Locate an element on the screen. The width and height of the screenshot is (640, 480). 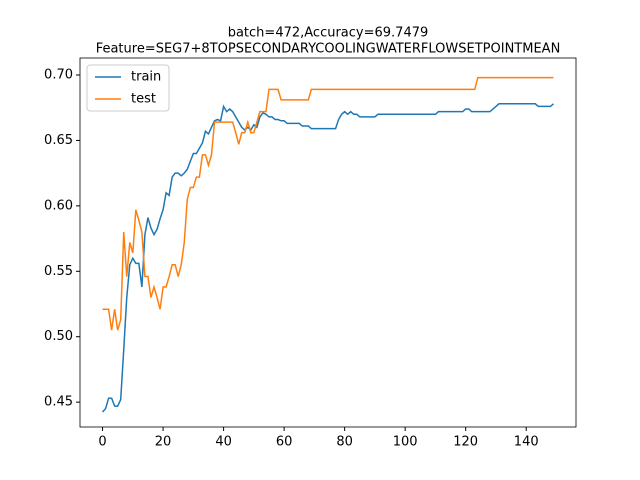
y-tick-label: 0.50 is located at coordinates (58, 336).